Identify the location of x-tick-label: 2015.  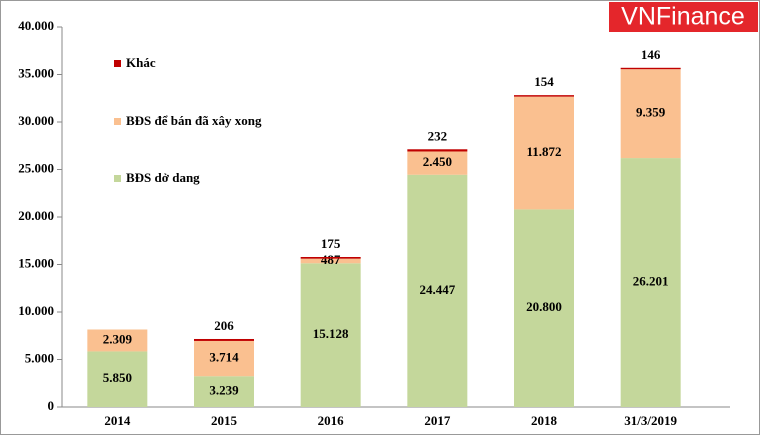
(224, 420).